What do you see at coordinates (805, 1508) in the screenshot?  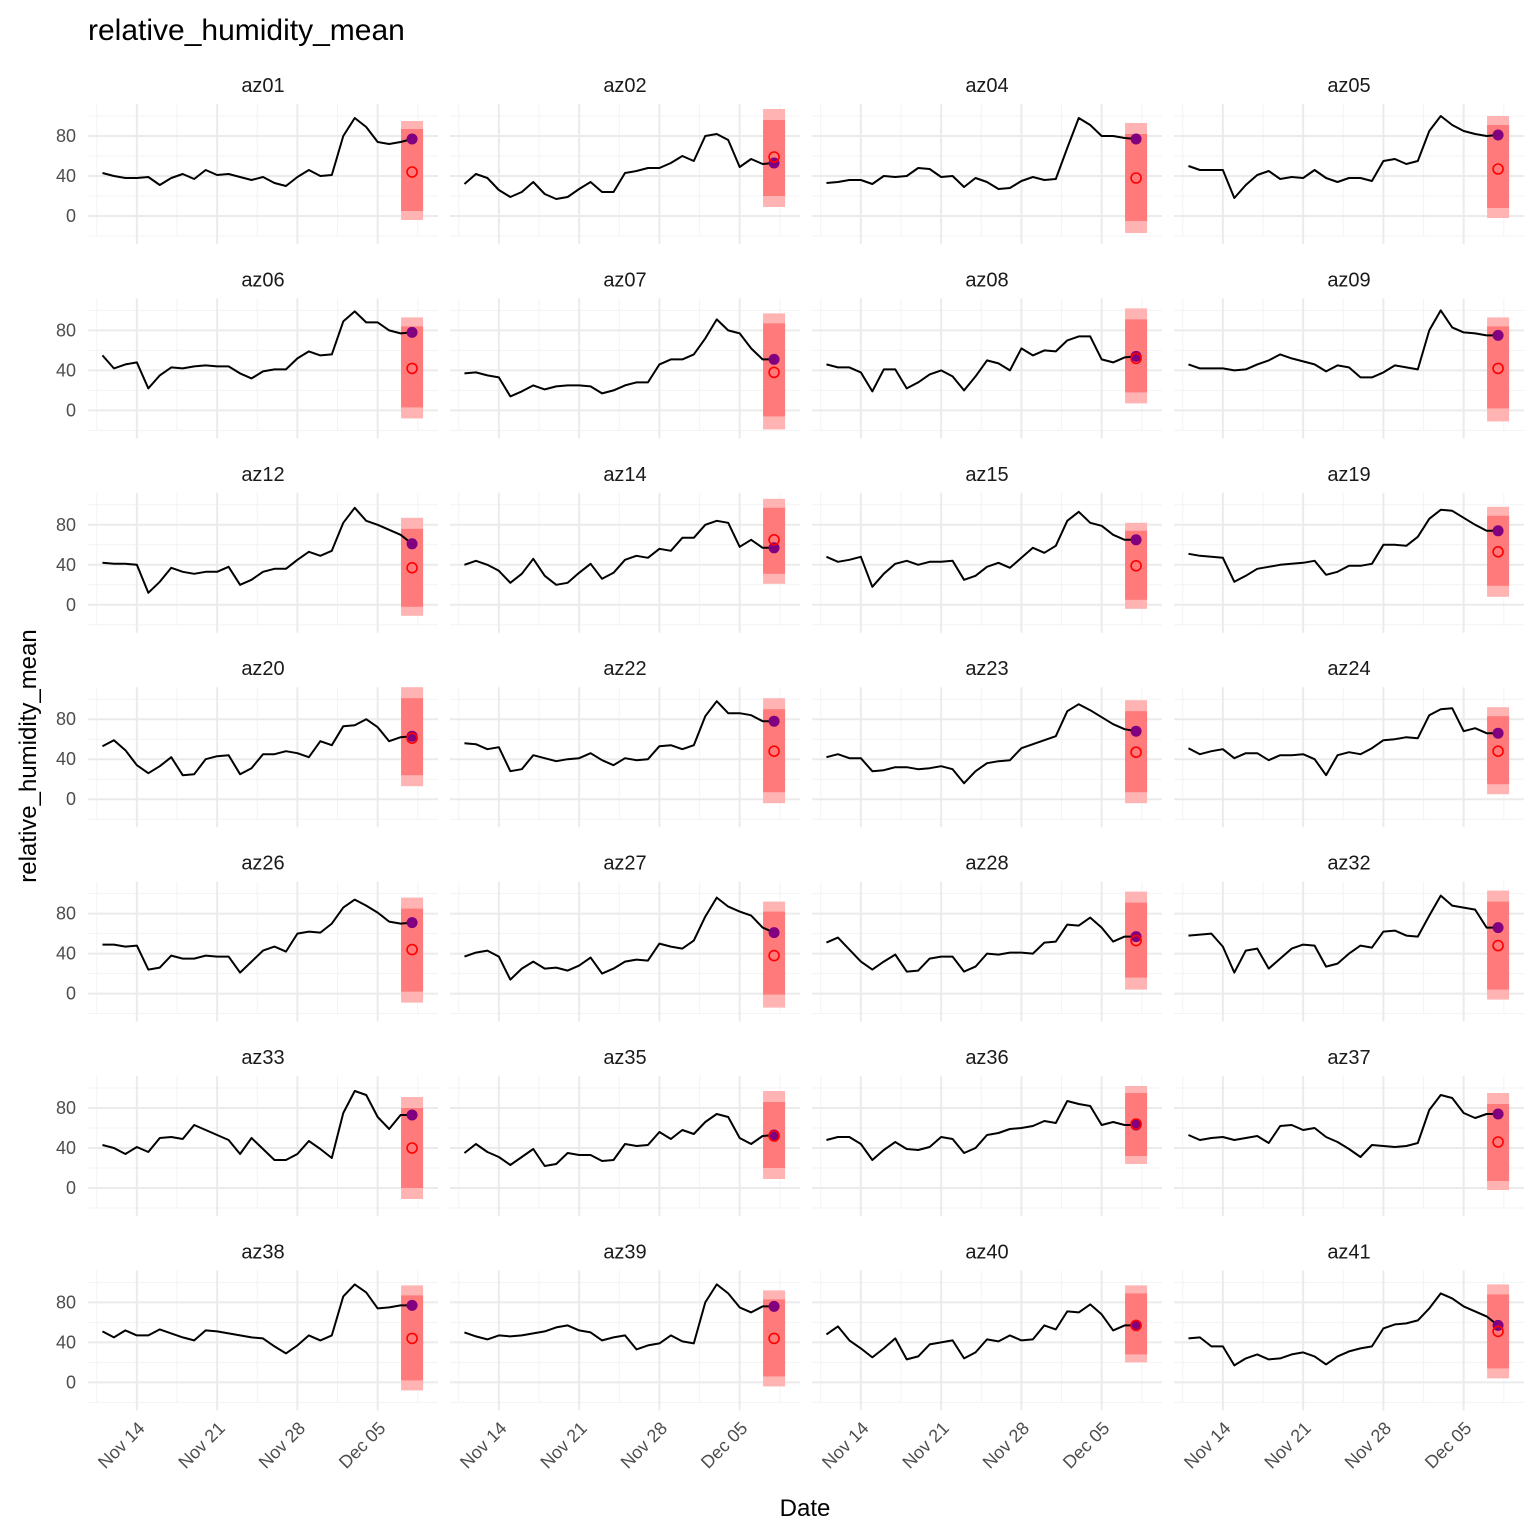 I see `x-axis-title: Date` at bounding box center [805, 1508].